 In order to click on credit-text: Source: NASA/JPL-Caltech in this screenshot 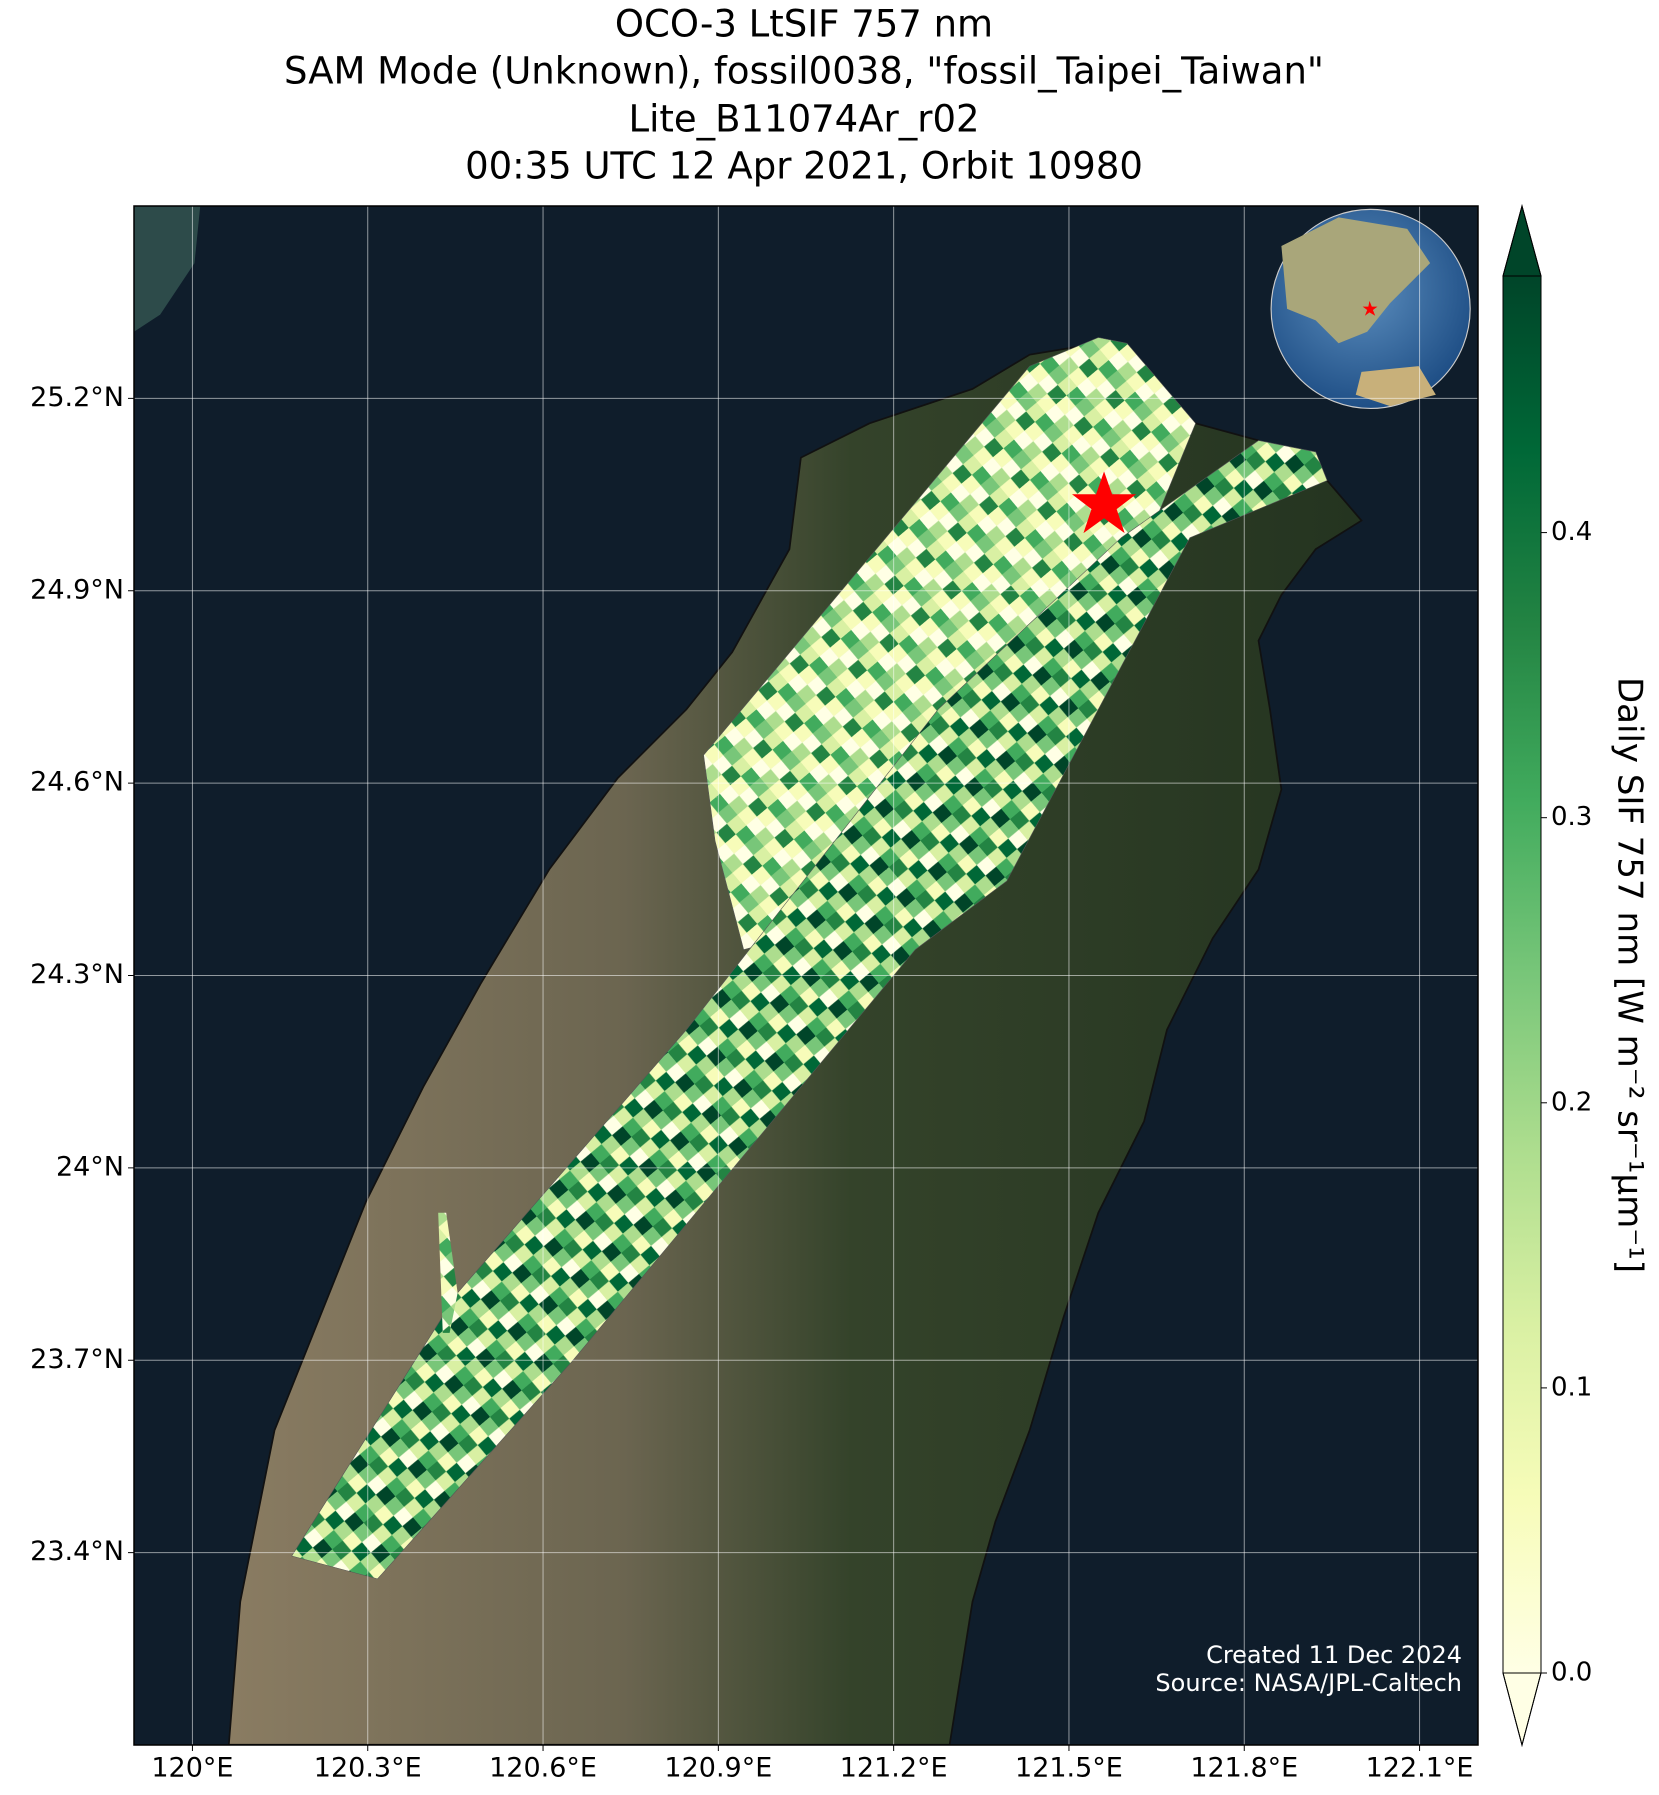, I will do `click(1308, 1683)`.